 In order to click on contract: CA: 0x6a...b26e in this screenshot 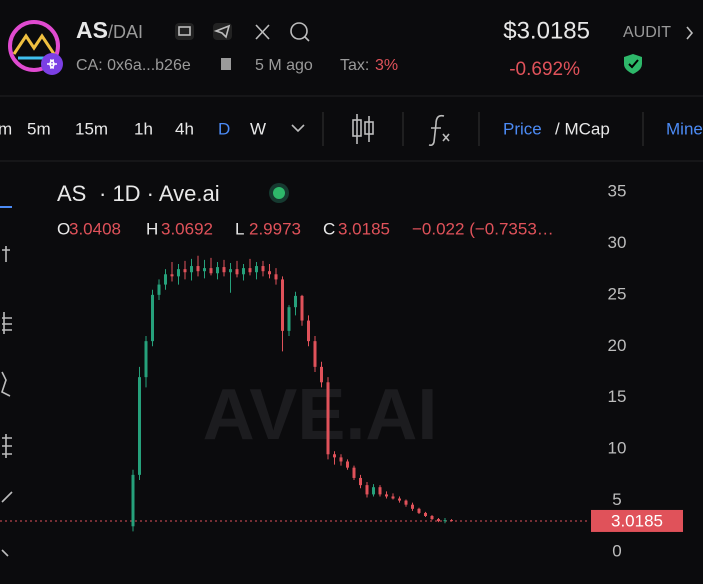, I will do `click(133, 65)`.